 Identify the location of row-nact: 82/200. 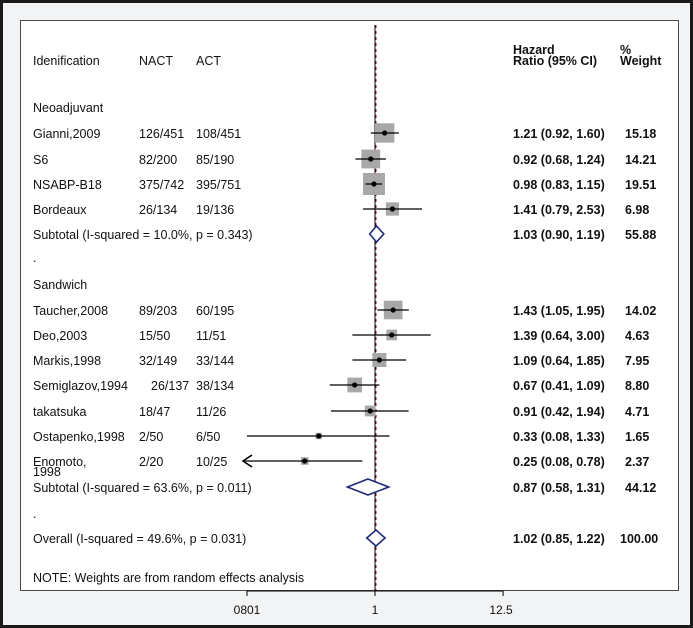
(158, 160).